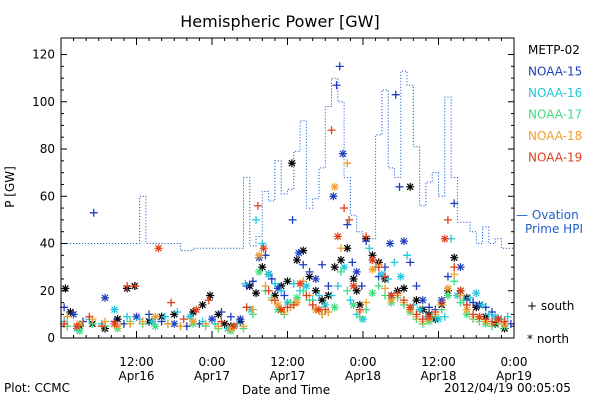 The width and height of the screenshot is (600, 400). What do you see at coordinates (286, 390) in the screenshot?
I see `x-axis-label: Date and Time` at bounding box center [286, 390].